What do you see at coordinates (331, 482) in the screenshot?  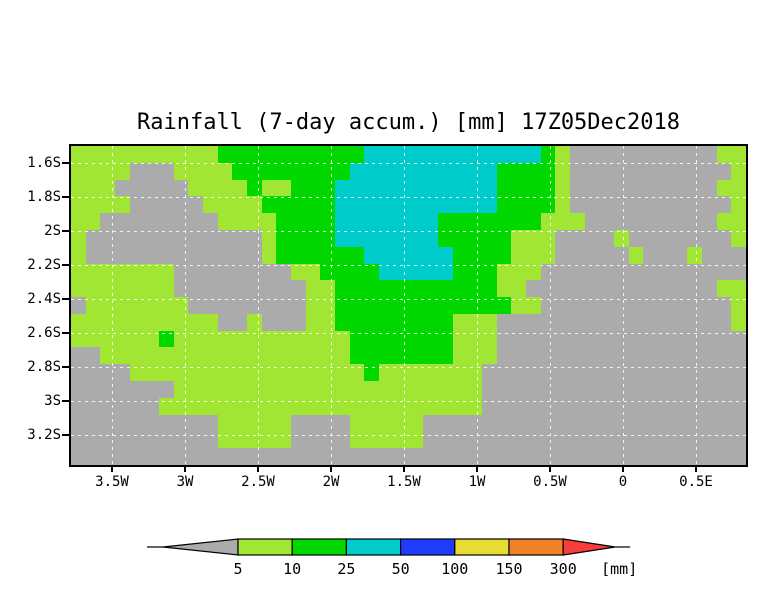 I see `x-tick-label: 2W` at bounding box center [331, 482].